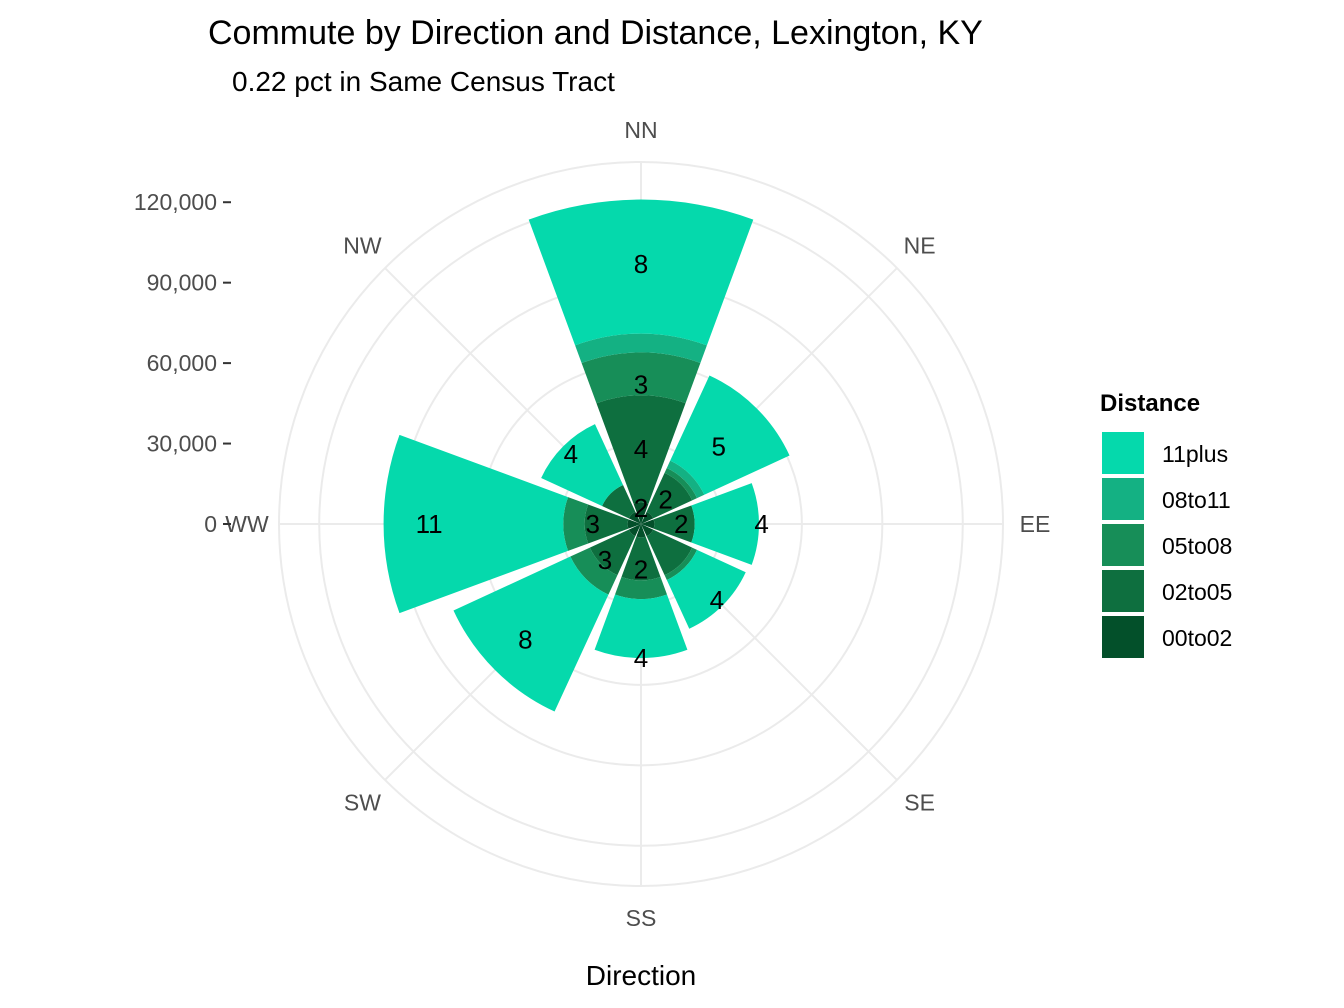  I want to click on bar-nn-02to05, so click(641, 449).